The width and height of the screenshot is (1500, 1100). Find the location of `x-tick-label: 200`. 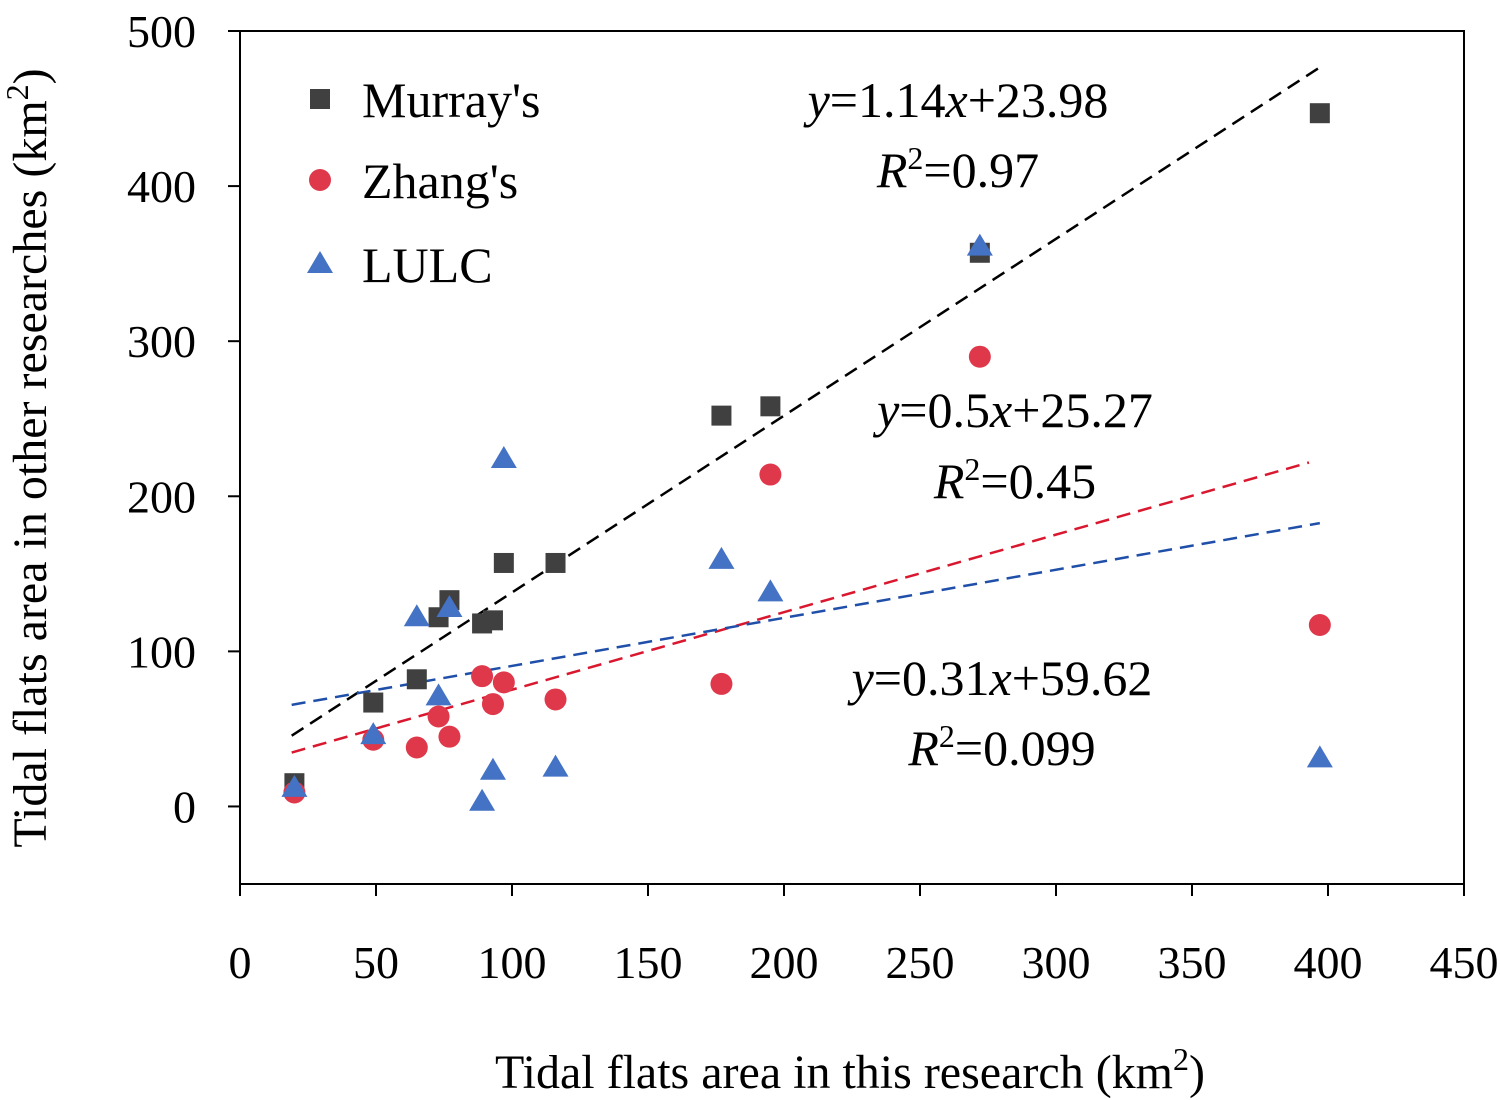

x-tick-label: 200 is located at coordinates (784, 962).